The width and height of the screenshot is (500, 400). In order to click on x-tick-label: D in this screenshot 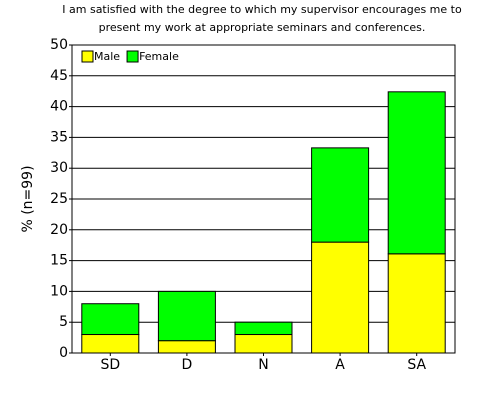, I will do `click(187, 365)`.